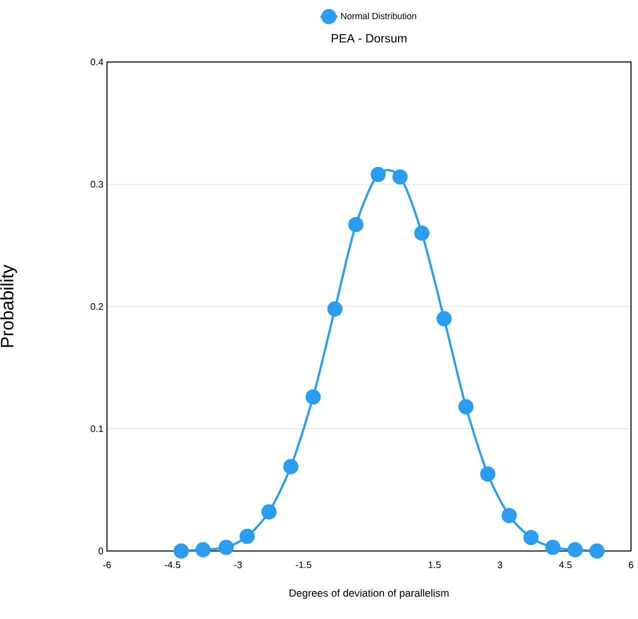  I want to click on x-tick-label: -4.5, so click(172, 565).